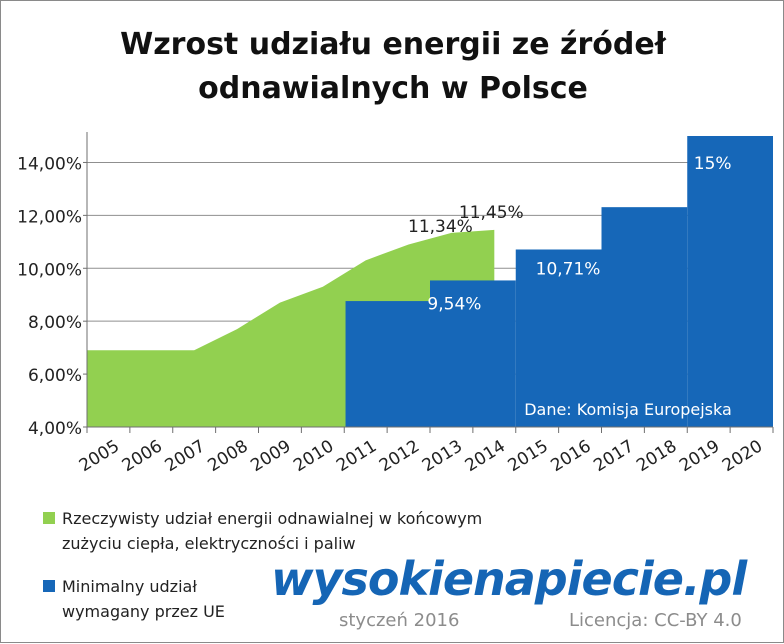 The image size is (784, 644). What do you see at coordinates (227, 456) in the screenshot?
I see `x-tick-label: 2008` at bounding box center [227, 456].